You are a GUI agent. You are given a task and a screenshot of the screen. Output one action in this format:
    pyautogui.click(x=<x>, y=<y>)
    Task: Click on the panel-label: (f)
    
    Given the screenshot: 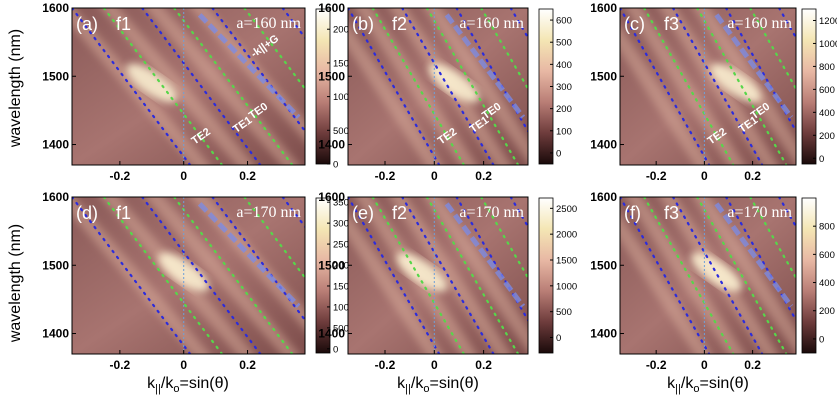 What is the action you would take?
    pyautogui.click(x=632, y=213)
    